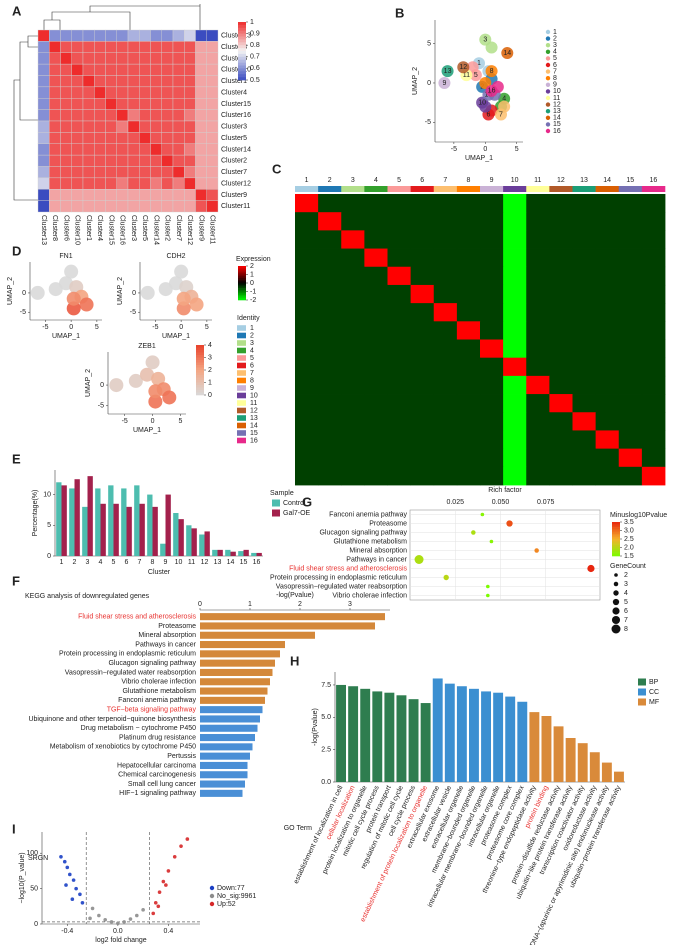 The width and height of the screenshot is (678, 945). I want to click on identity-label: 7, so click(445, 180).